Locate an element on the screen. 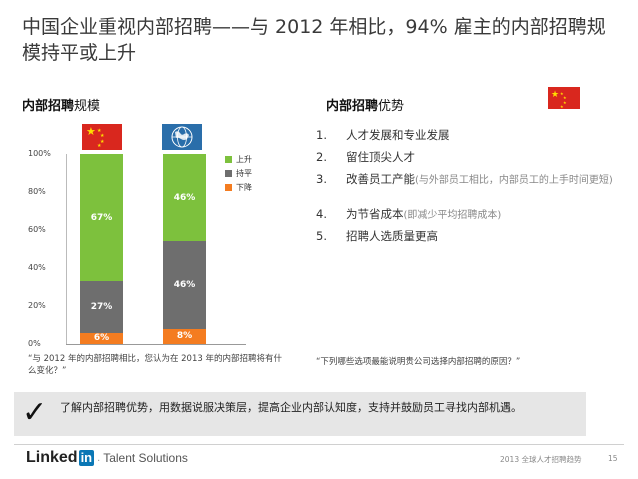  list-item-text: 招聘人选质量更高 is located at coordinates (392, 236).